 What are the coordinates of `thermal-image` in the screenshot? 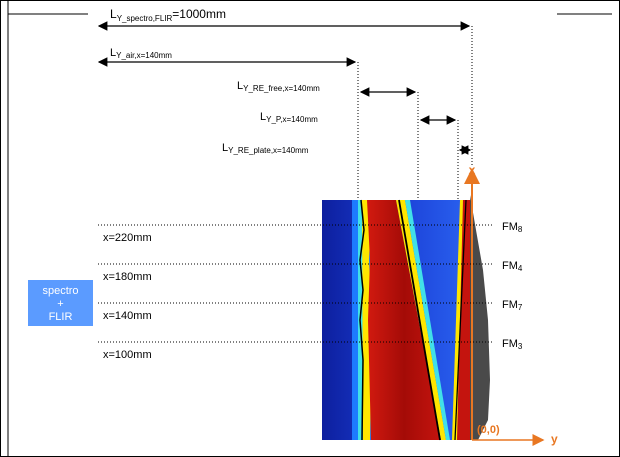 It's located at (396, 320).